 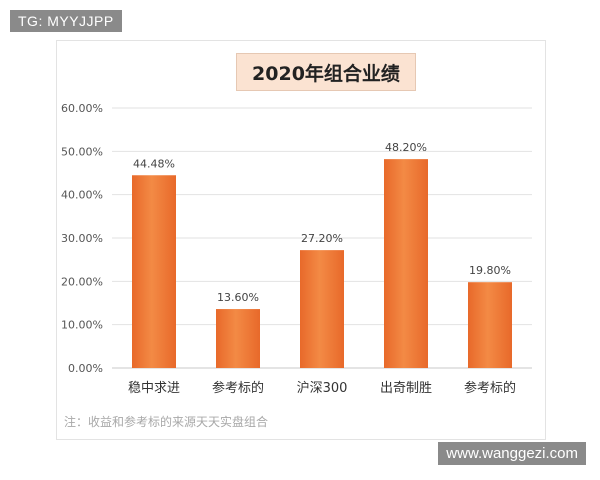 I want to click on y-tick-label: 10.00%, so click(x=82, y=325).